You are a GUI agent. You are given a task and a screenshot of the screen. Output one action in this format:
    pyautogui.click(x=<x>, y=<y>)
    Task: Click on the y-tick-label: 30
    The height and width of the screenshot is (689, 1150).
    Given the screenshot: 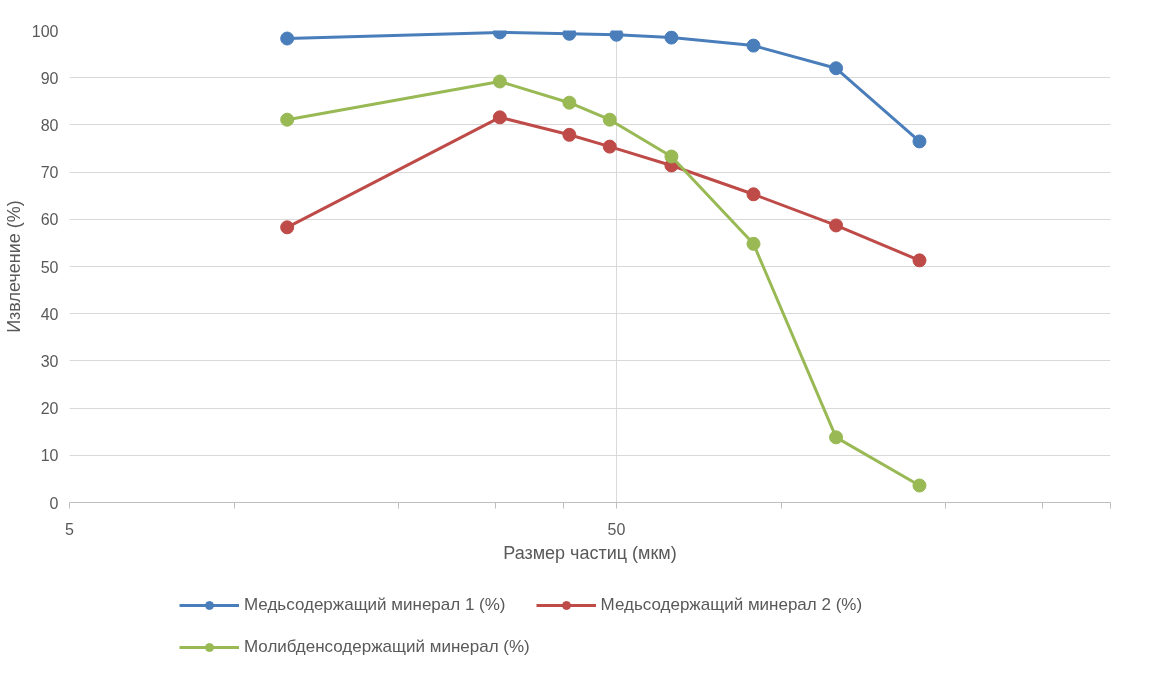 What is the action you would take?
    pyautogui.click(x=49, y=361)
    